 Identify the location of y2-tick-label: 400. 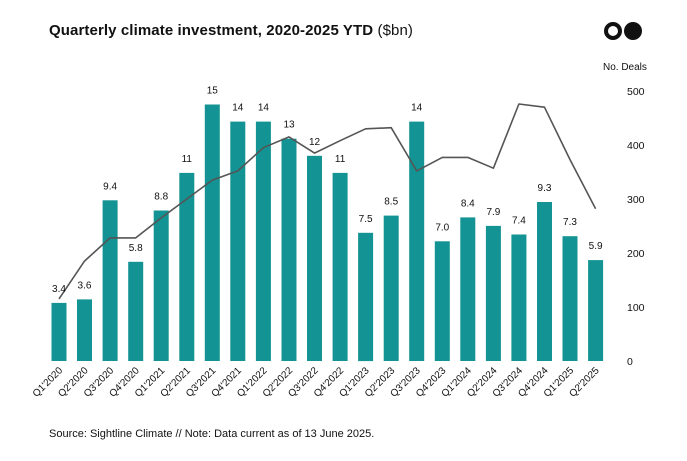
(636, 146).